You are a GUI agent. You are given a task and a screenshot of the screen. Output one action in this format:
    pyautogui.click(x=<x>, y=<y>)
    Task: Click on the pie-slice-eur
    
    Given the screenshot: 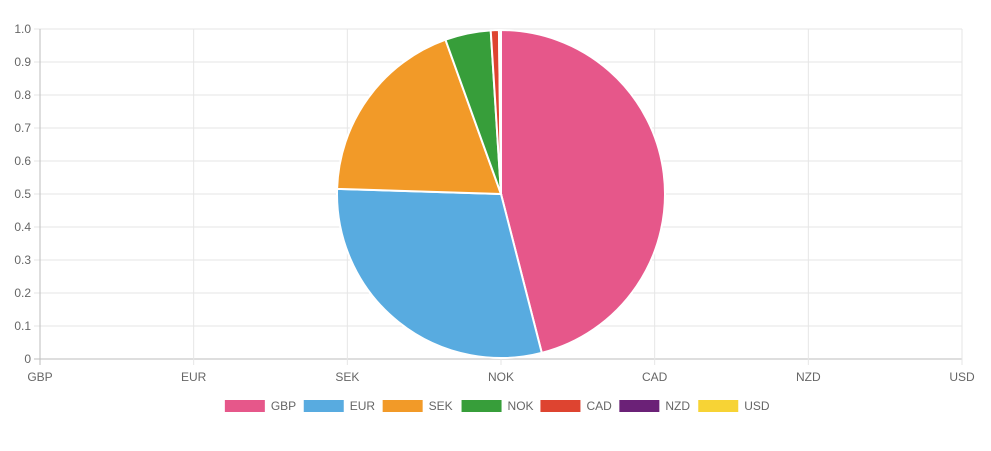 What is the action you would take?
    pyautogui.click(x=440, y=273)
    